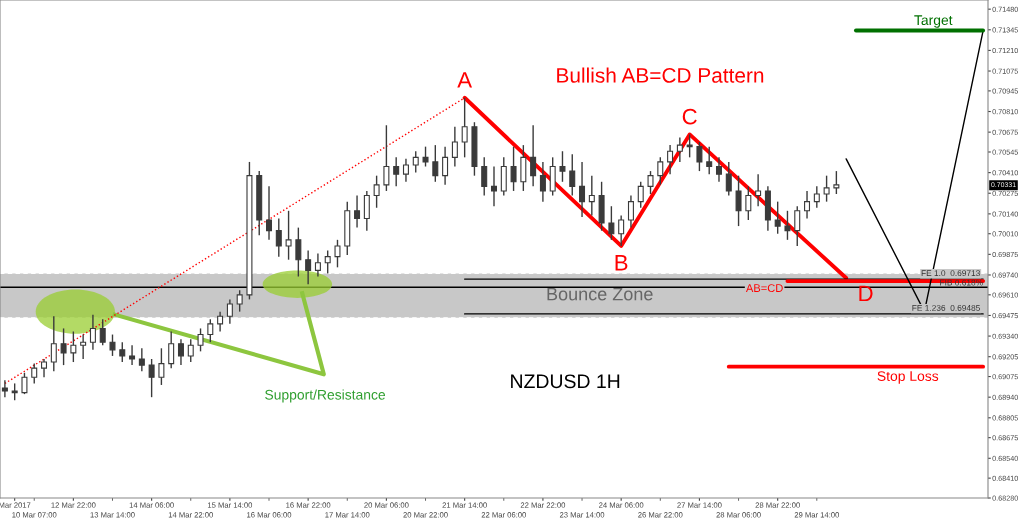  I want to click on annotation: Target, so click(933, 21).